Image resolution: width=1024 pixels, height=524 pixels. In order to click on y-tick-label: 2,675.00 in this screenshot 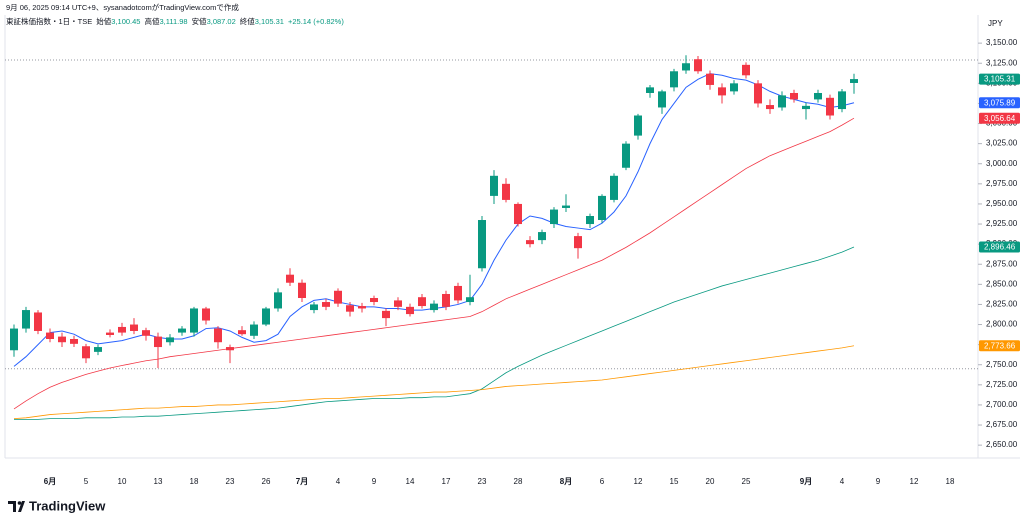, I will do `click(1002, 424)`.